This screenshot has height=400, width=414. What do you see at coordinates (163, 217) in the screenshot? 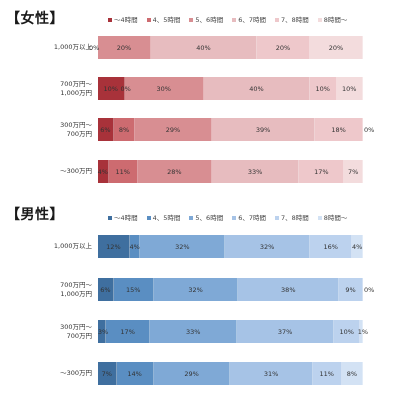
I see `male-legend-item-1: 4、5時間` at bounding box center [163, 217].